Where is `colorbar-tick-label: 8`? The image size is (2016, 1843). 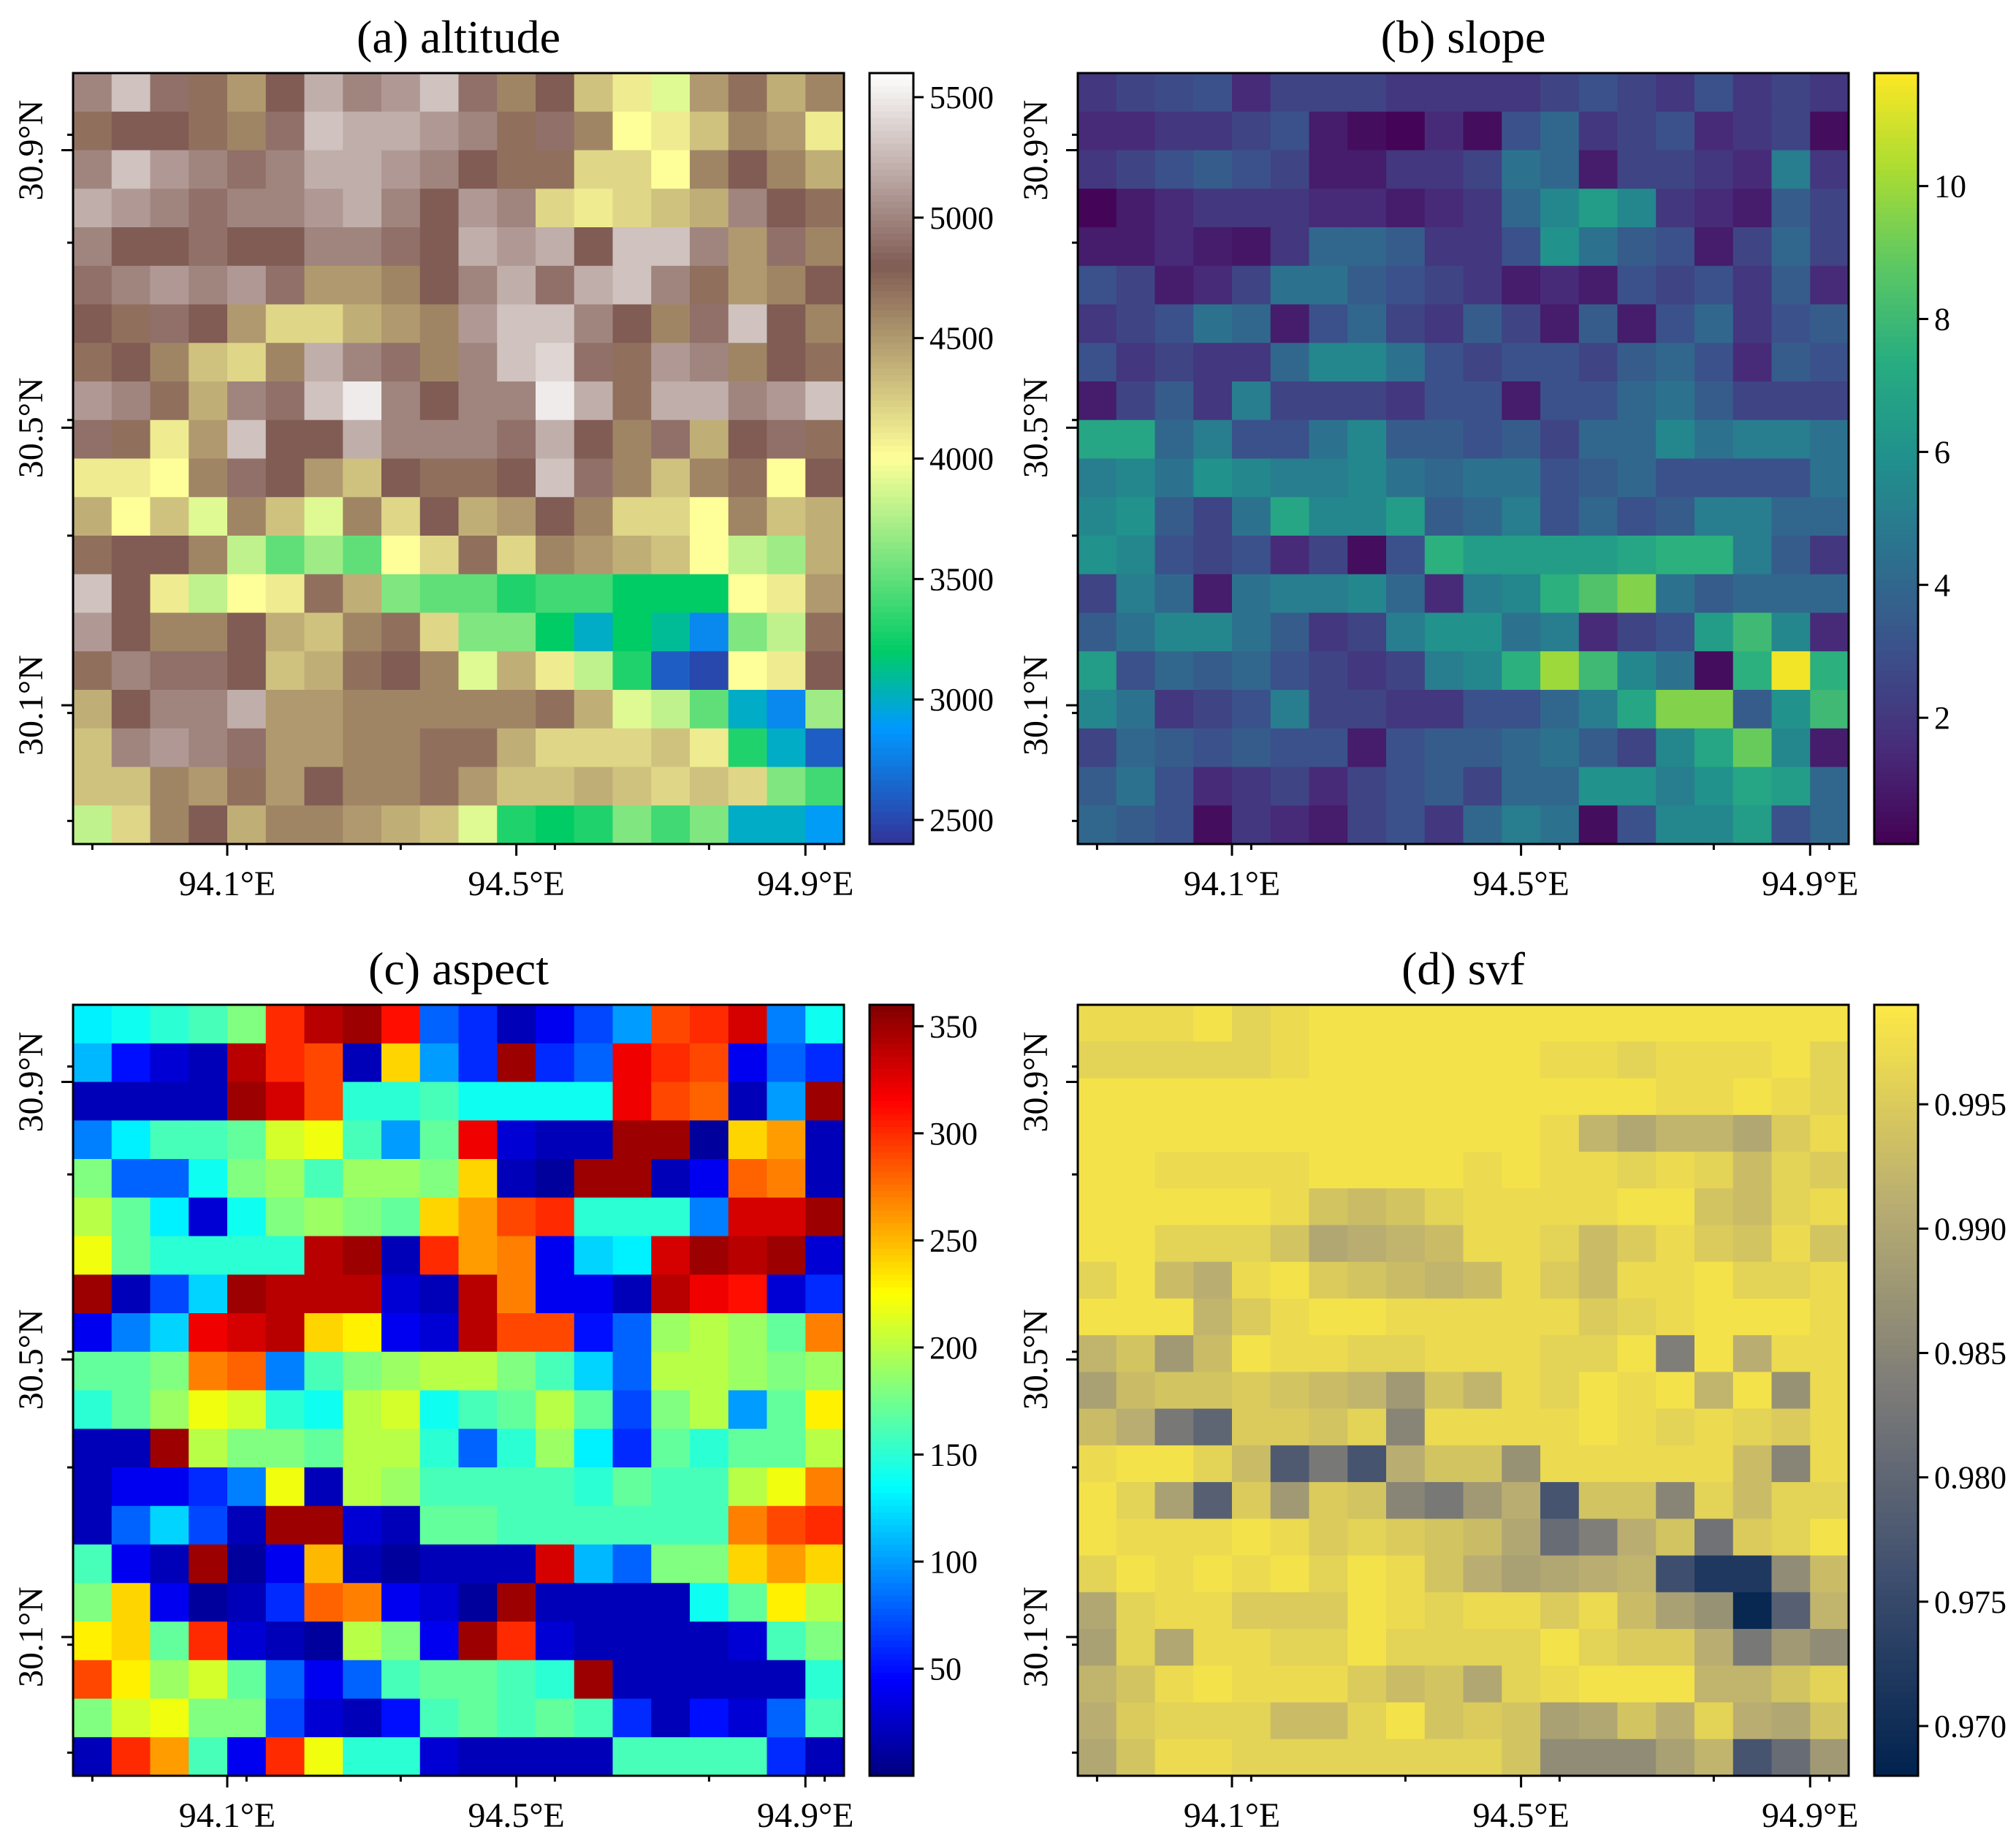 colorbar-tick-label: 8 is located at coordinates (1942, 320).